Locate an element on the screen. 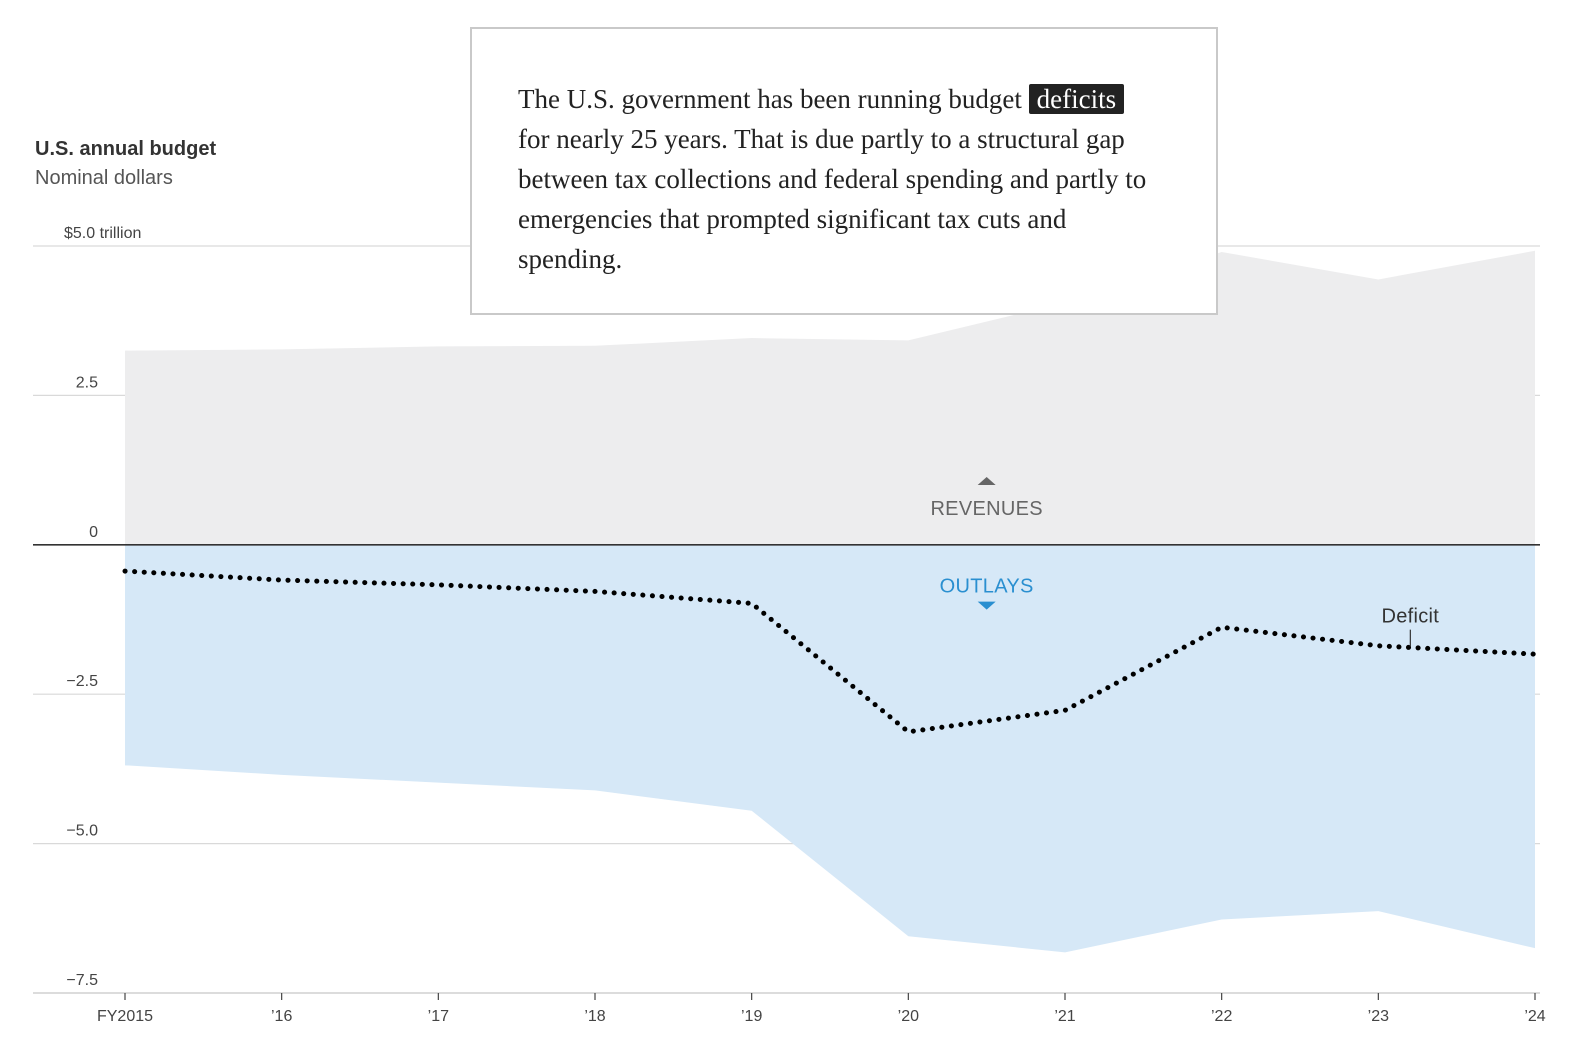 The image size is (1582, 1056). revenues-label: REVENUES is located at coordinates (986, 509).